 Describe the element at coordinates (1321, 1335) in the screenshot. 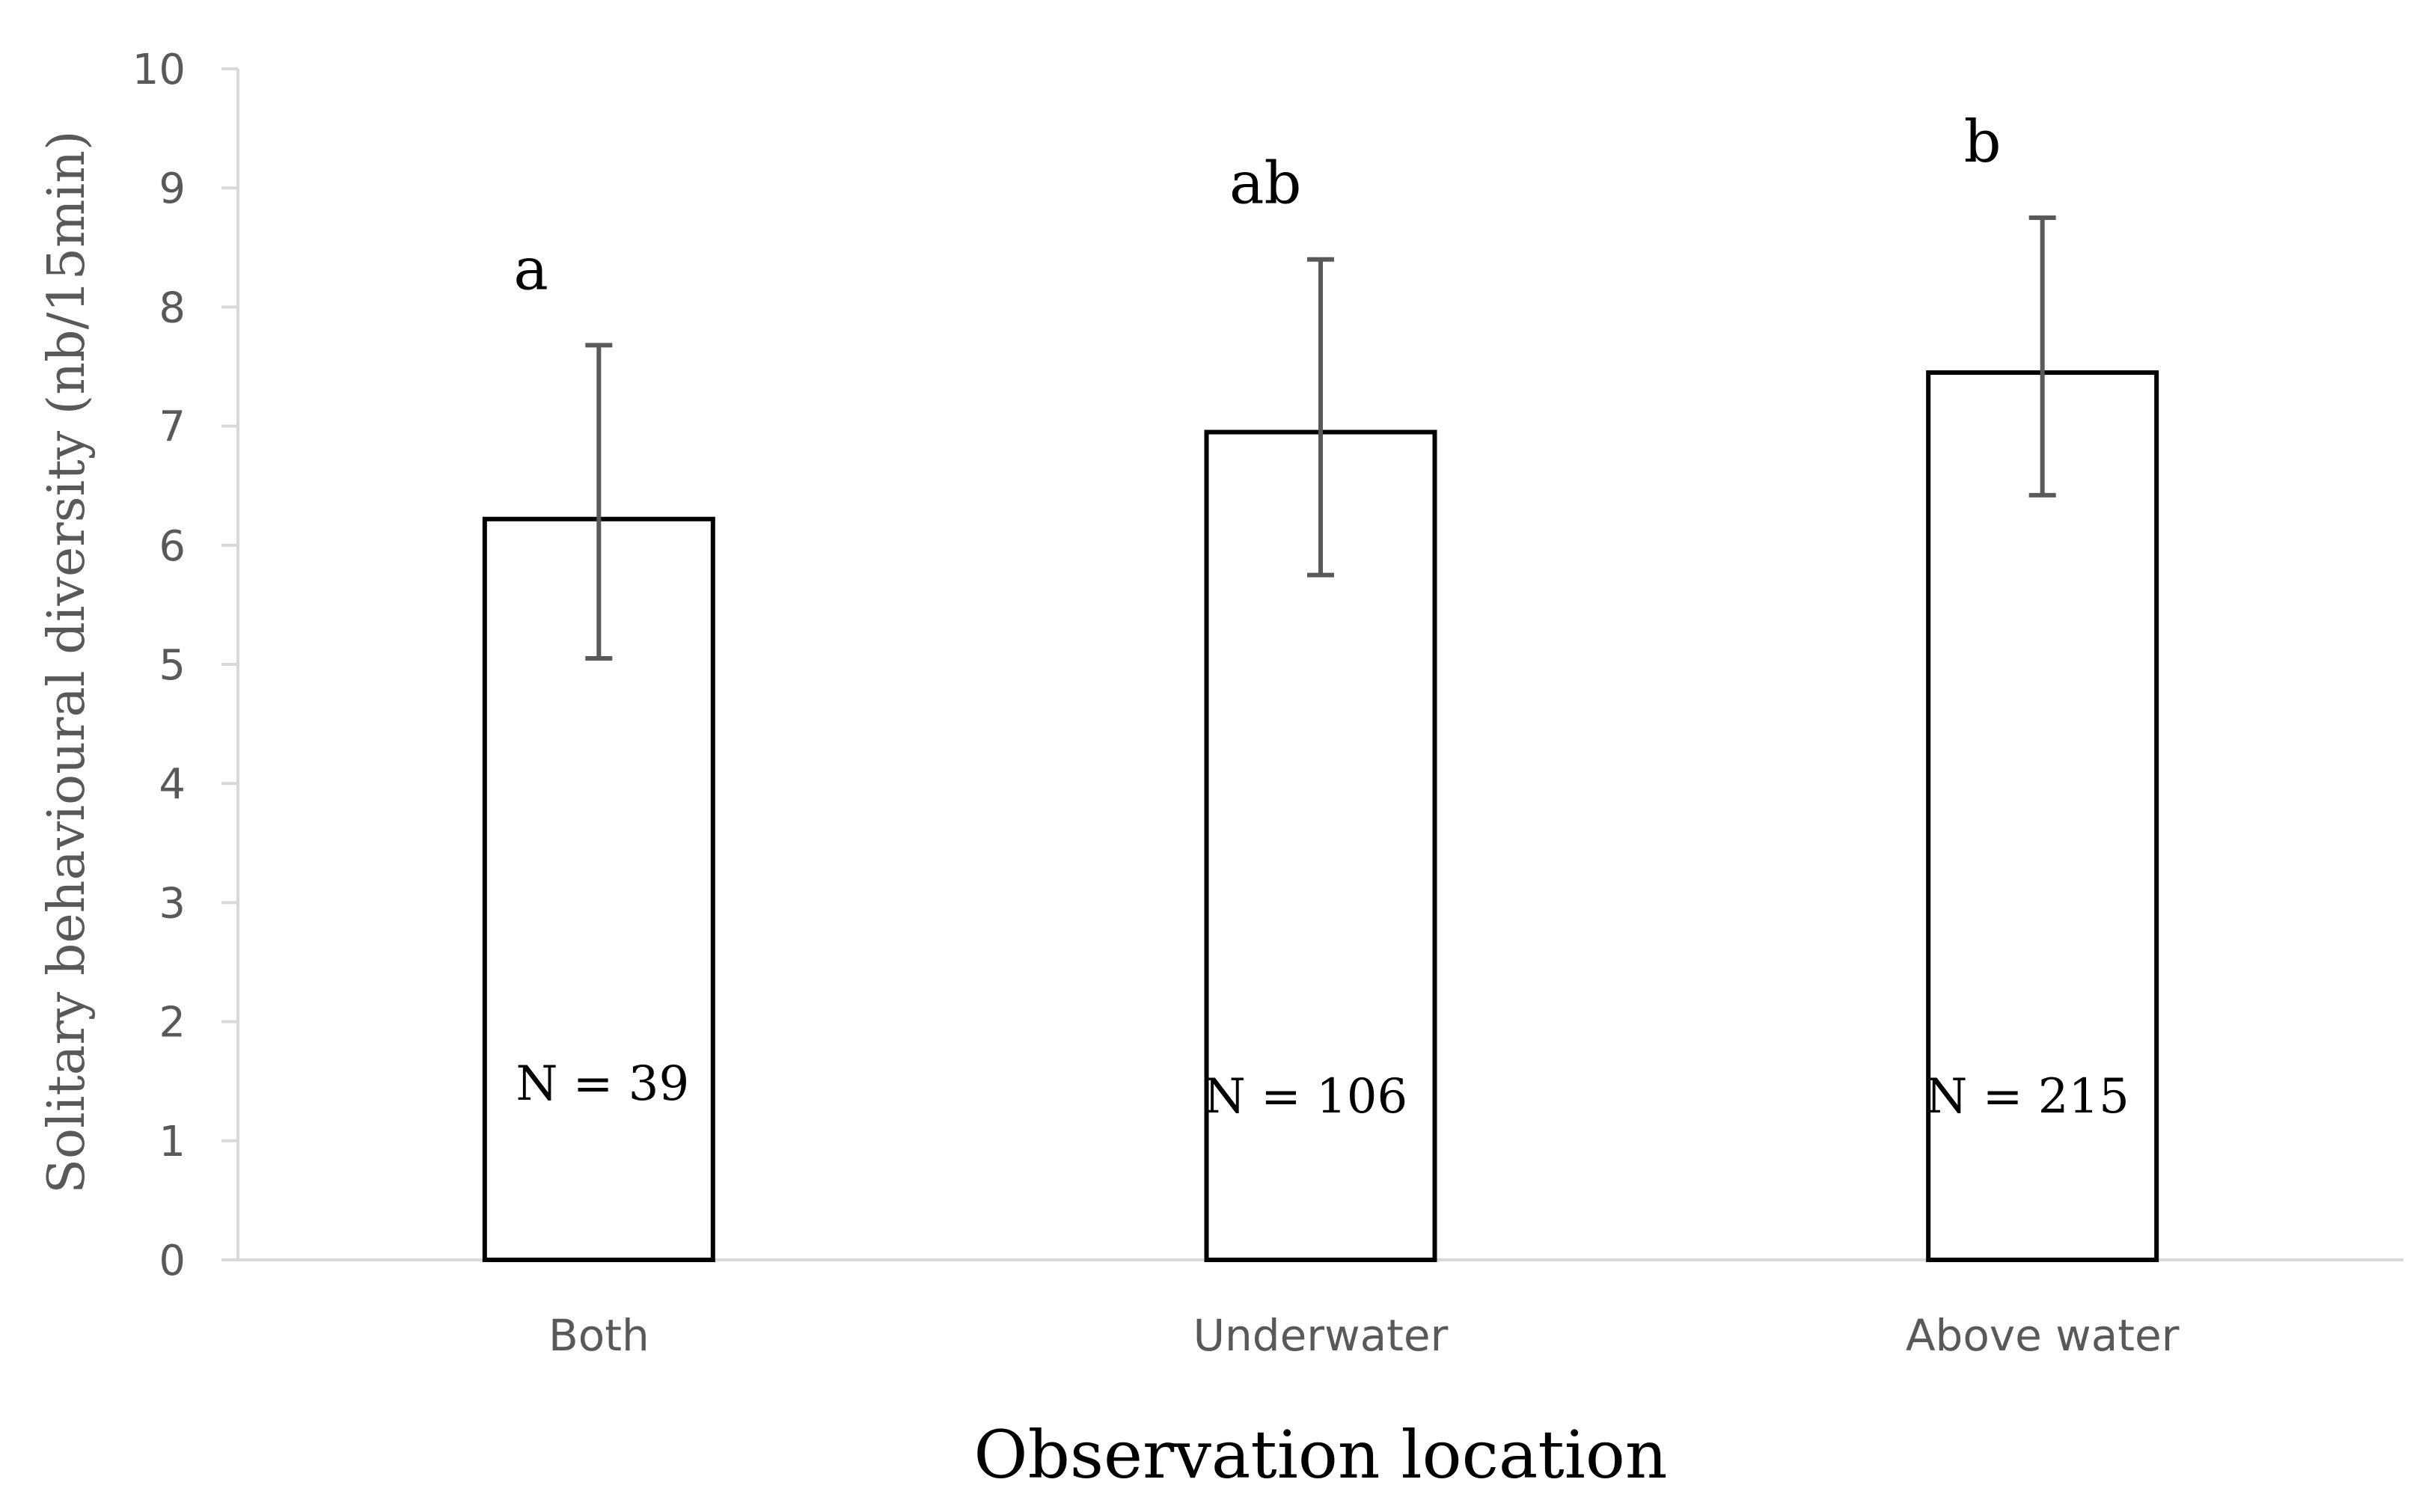

I see `x-tick-label: Underwater` at that location.